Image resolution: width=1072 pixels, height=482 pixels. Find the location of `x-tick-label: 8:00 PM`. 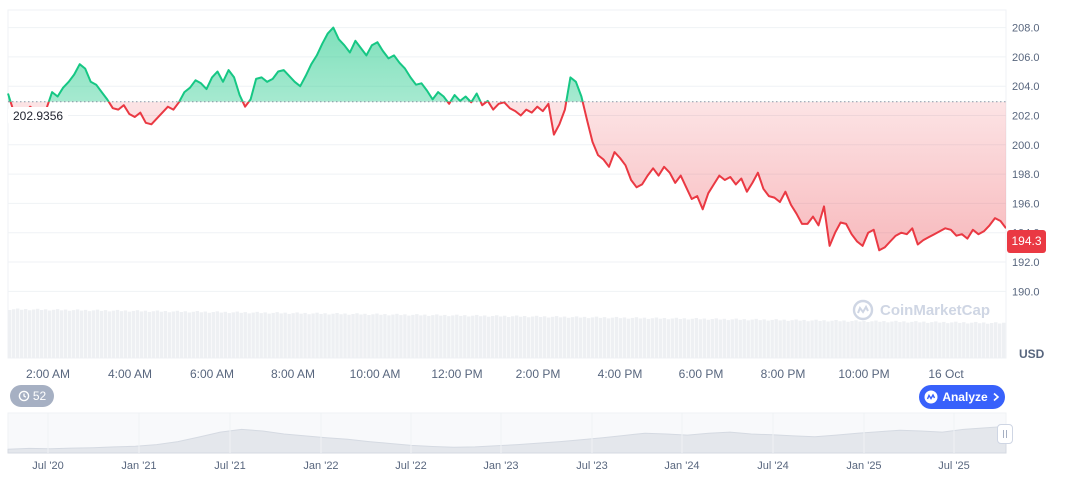

x-tick-label: 8:00 PM is located at coordinates (783, 374).